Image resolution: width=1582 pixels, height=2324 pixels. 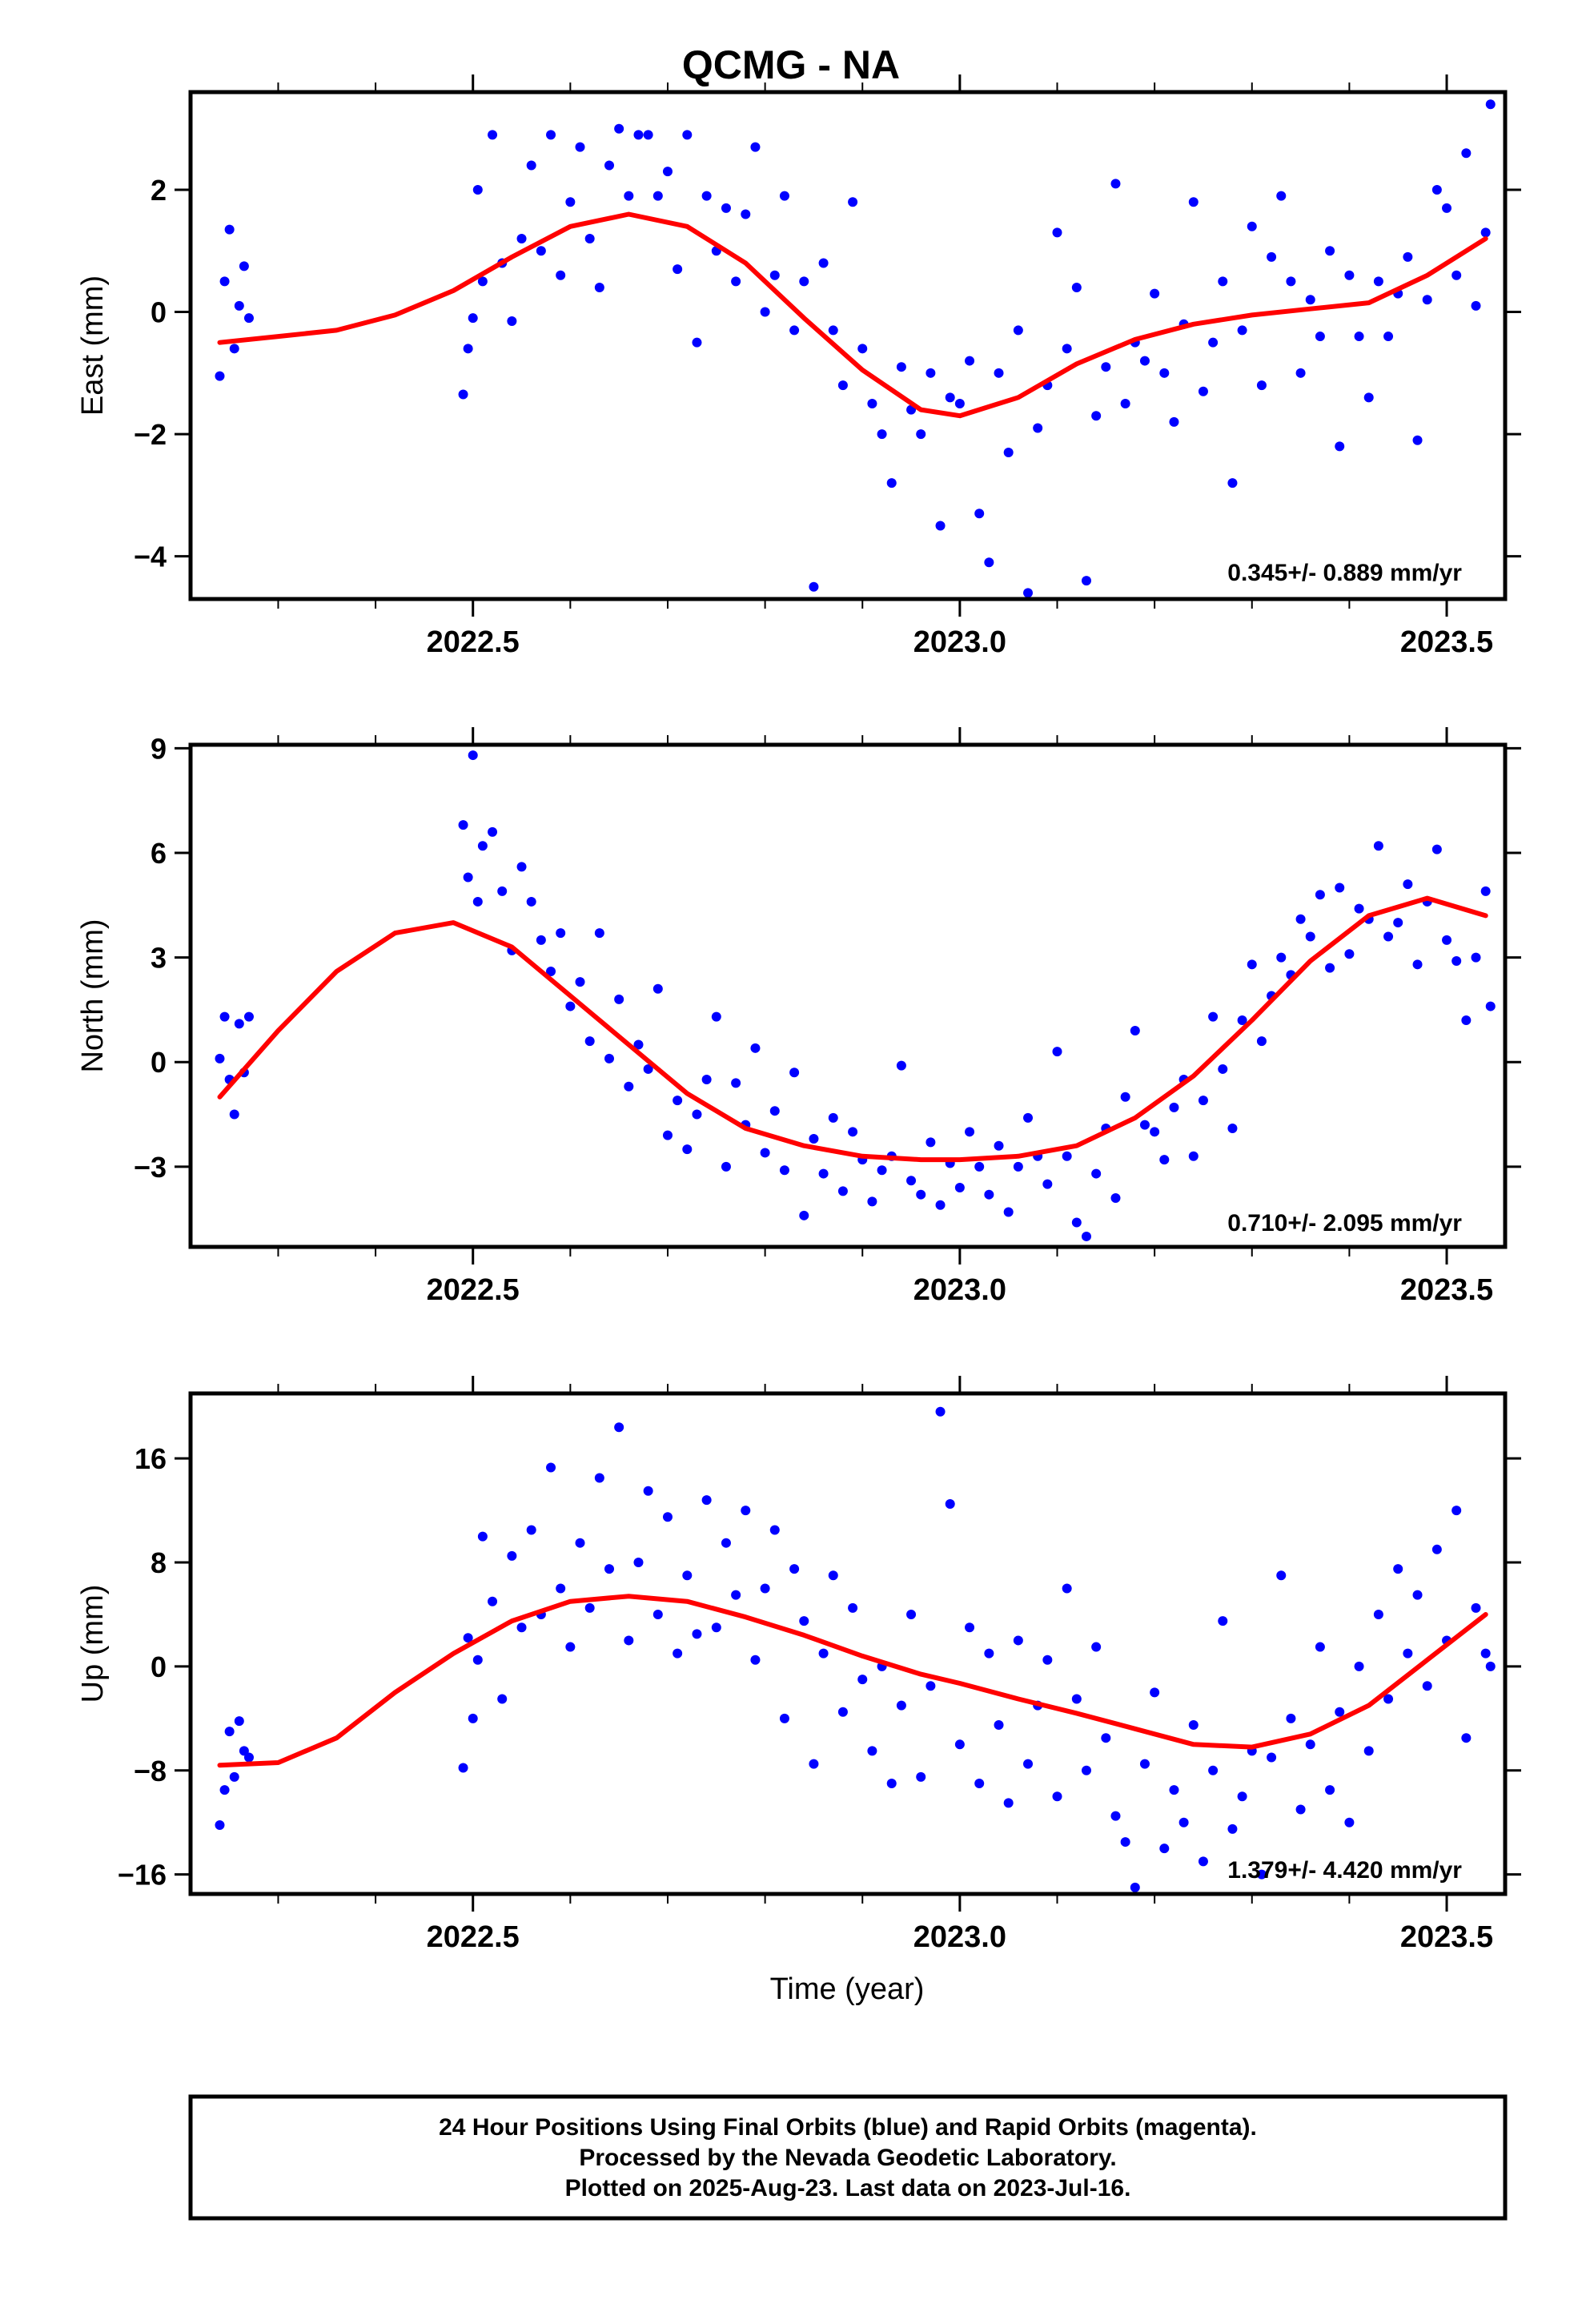 I want to click on east-fit-curve, so click(x=852, y=315).